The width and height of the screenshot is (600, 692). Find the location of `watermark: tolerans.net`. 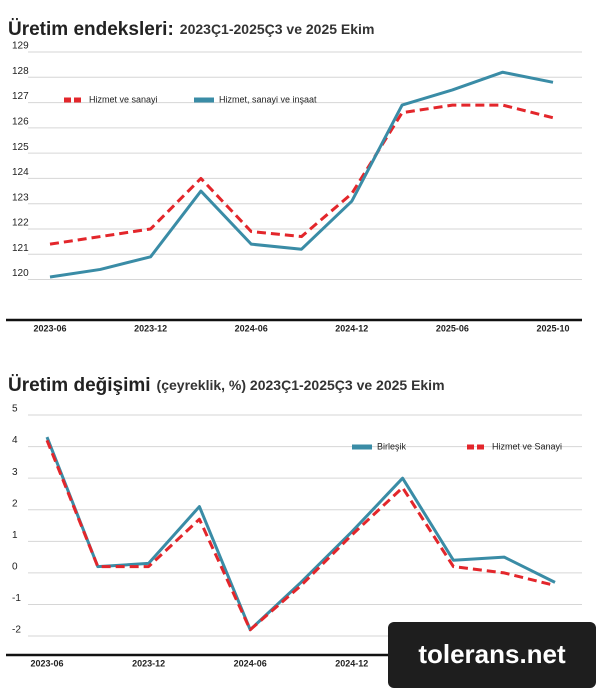

watermark: tolerans.net is located at coordinates (492, 654).